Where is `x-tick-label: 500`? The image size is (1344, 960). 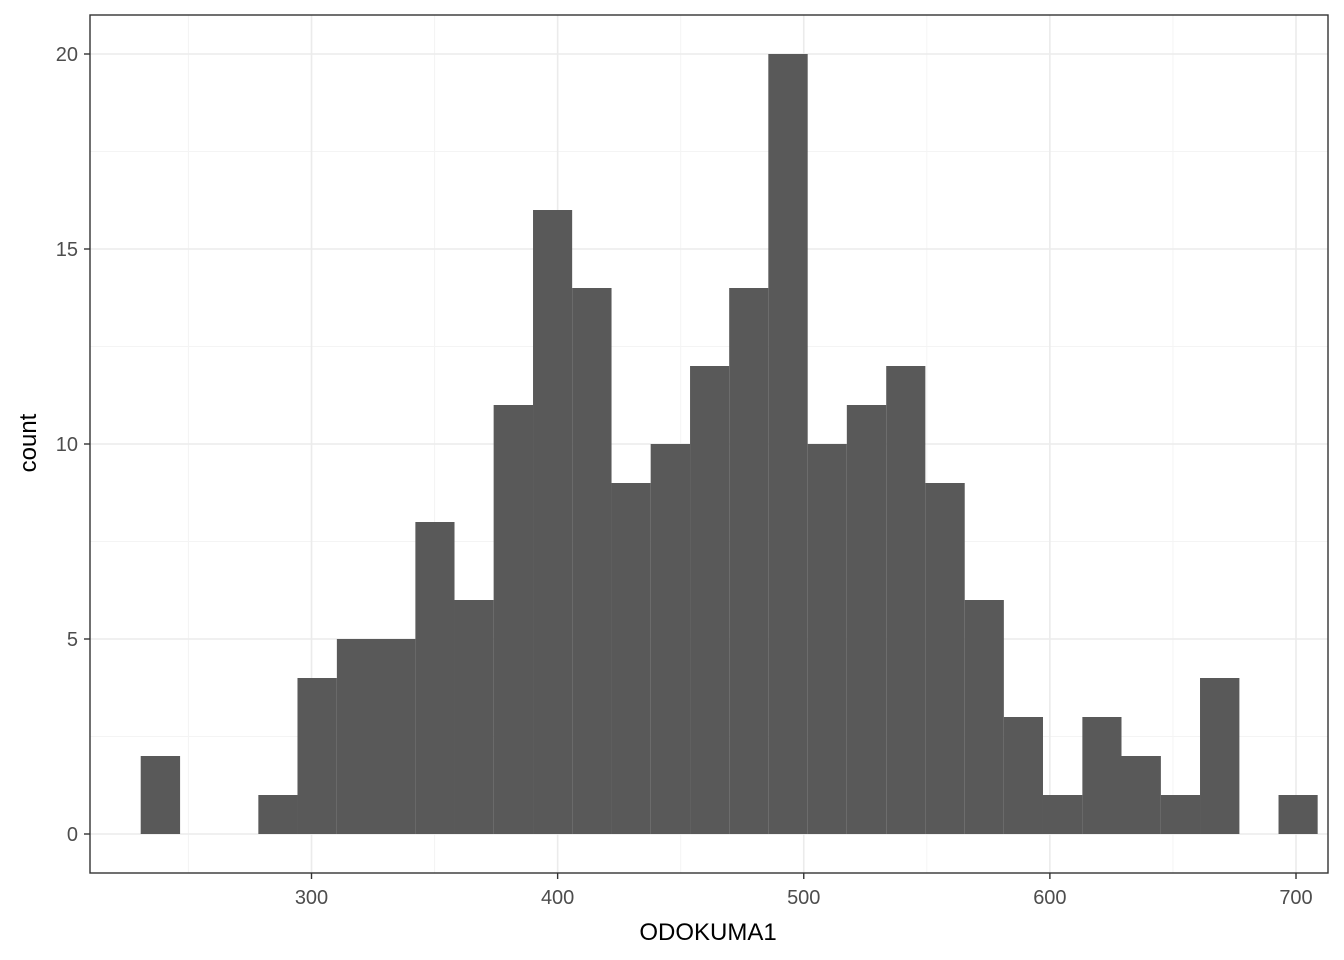 x-tick-label: 500 is located at coordinates (803, 898).